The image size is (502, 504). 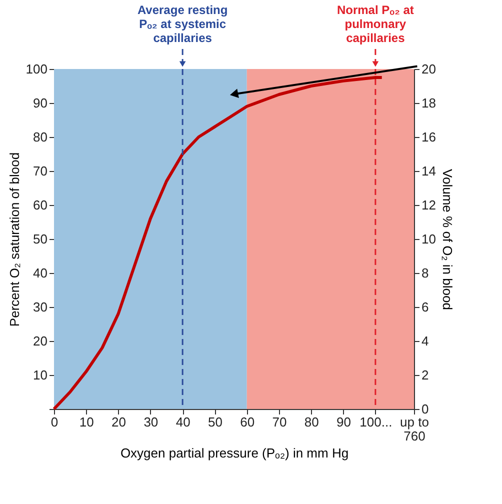 I want to click on x-tick-label: 10, so click(x=86, y=422).